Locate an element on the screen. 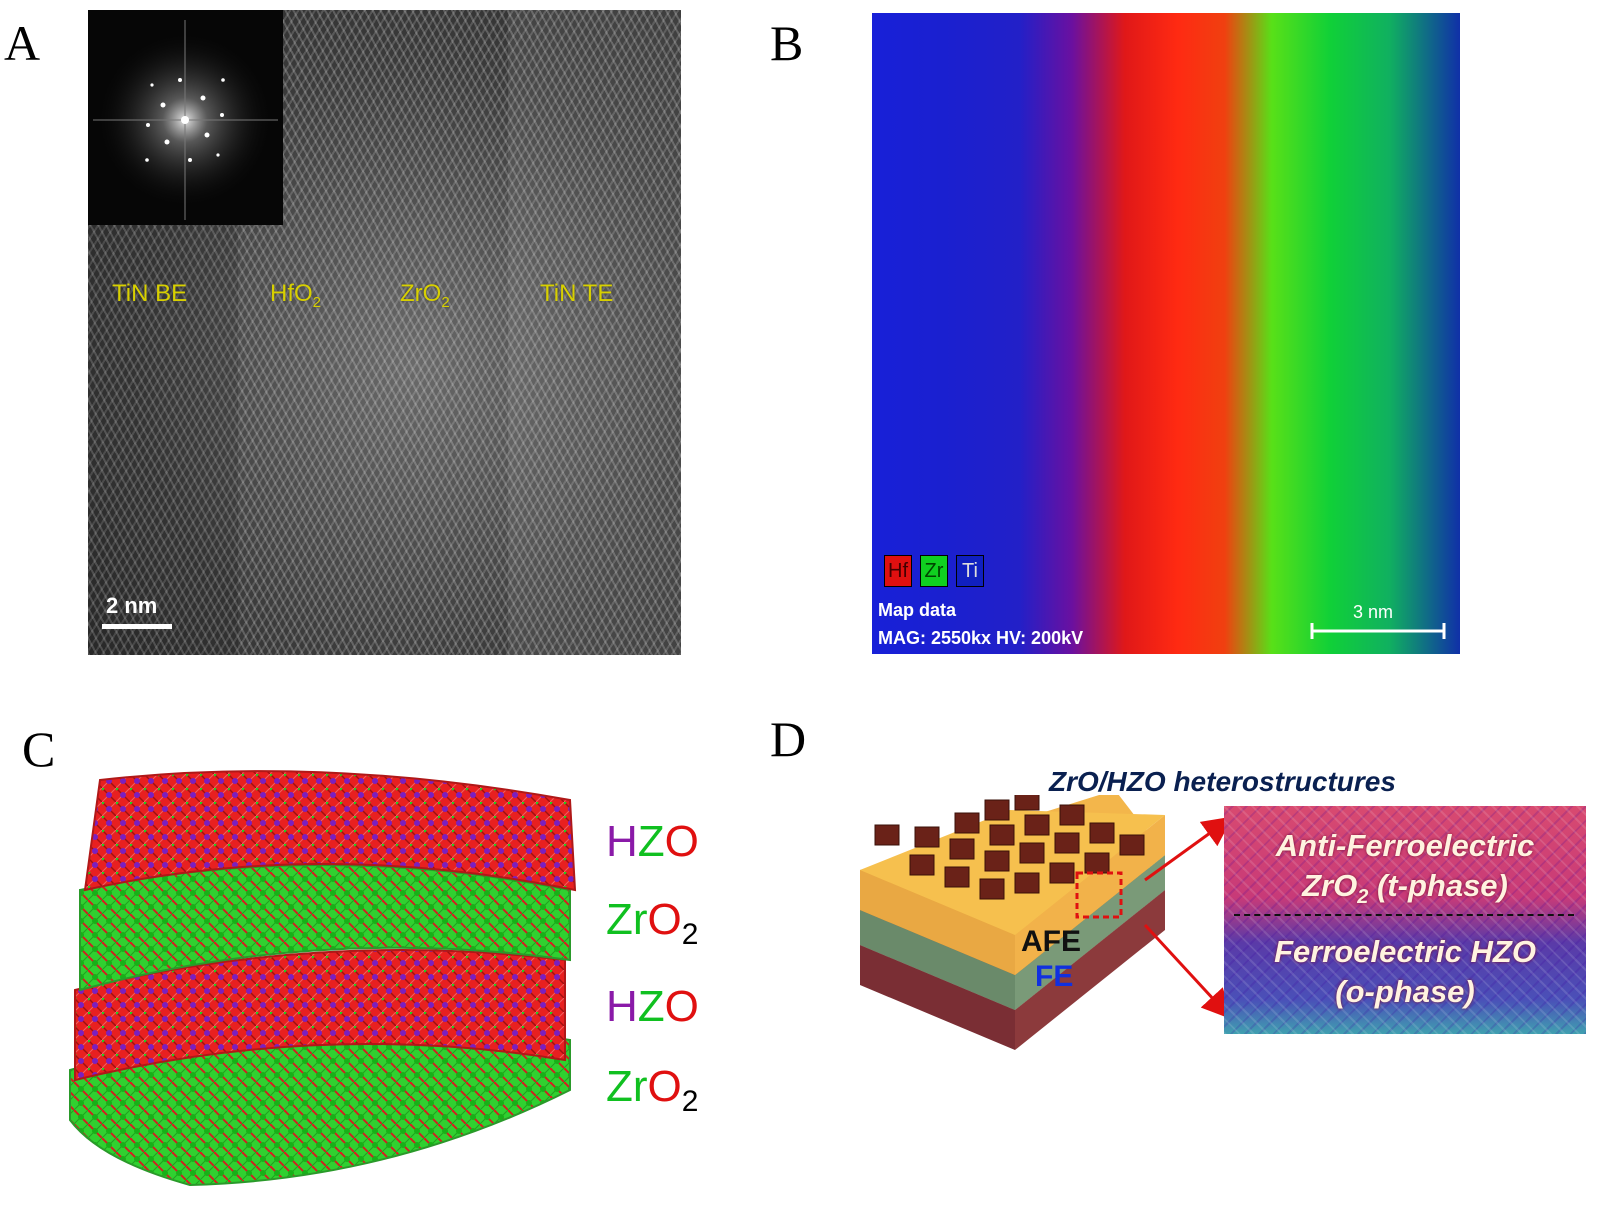 The width and height of the screenshot is (1602, 1232). scale-bar-label-a: 2 nm is located at coordinates (132, 605).